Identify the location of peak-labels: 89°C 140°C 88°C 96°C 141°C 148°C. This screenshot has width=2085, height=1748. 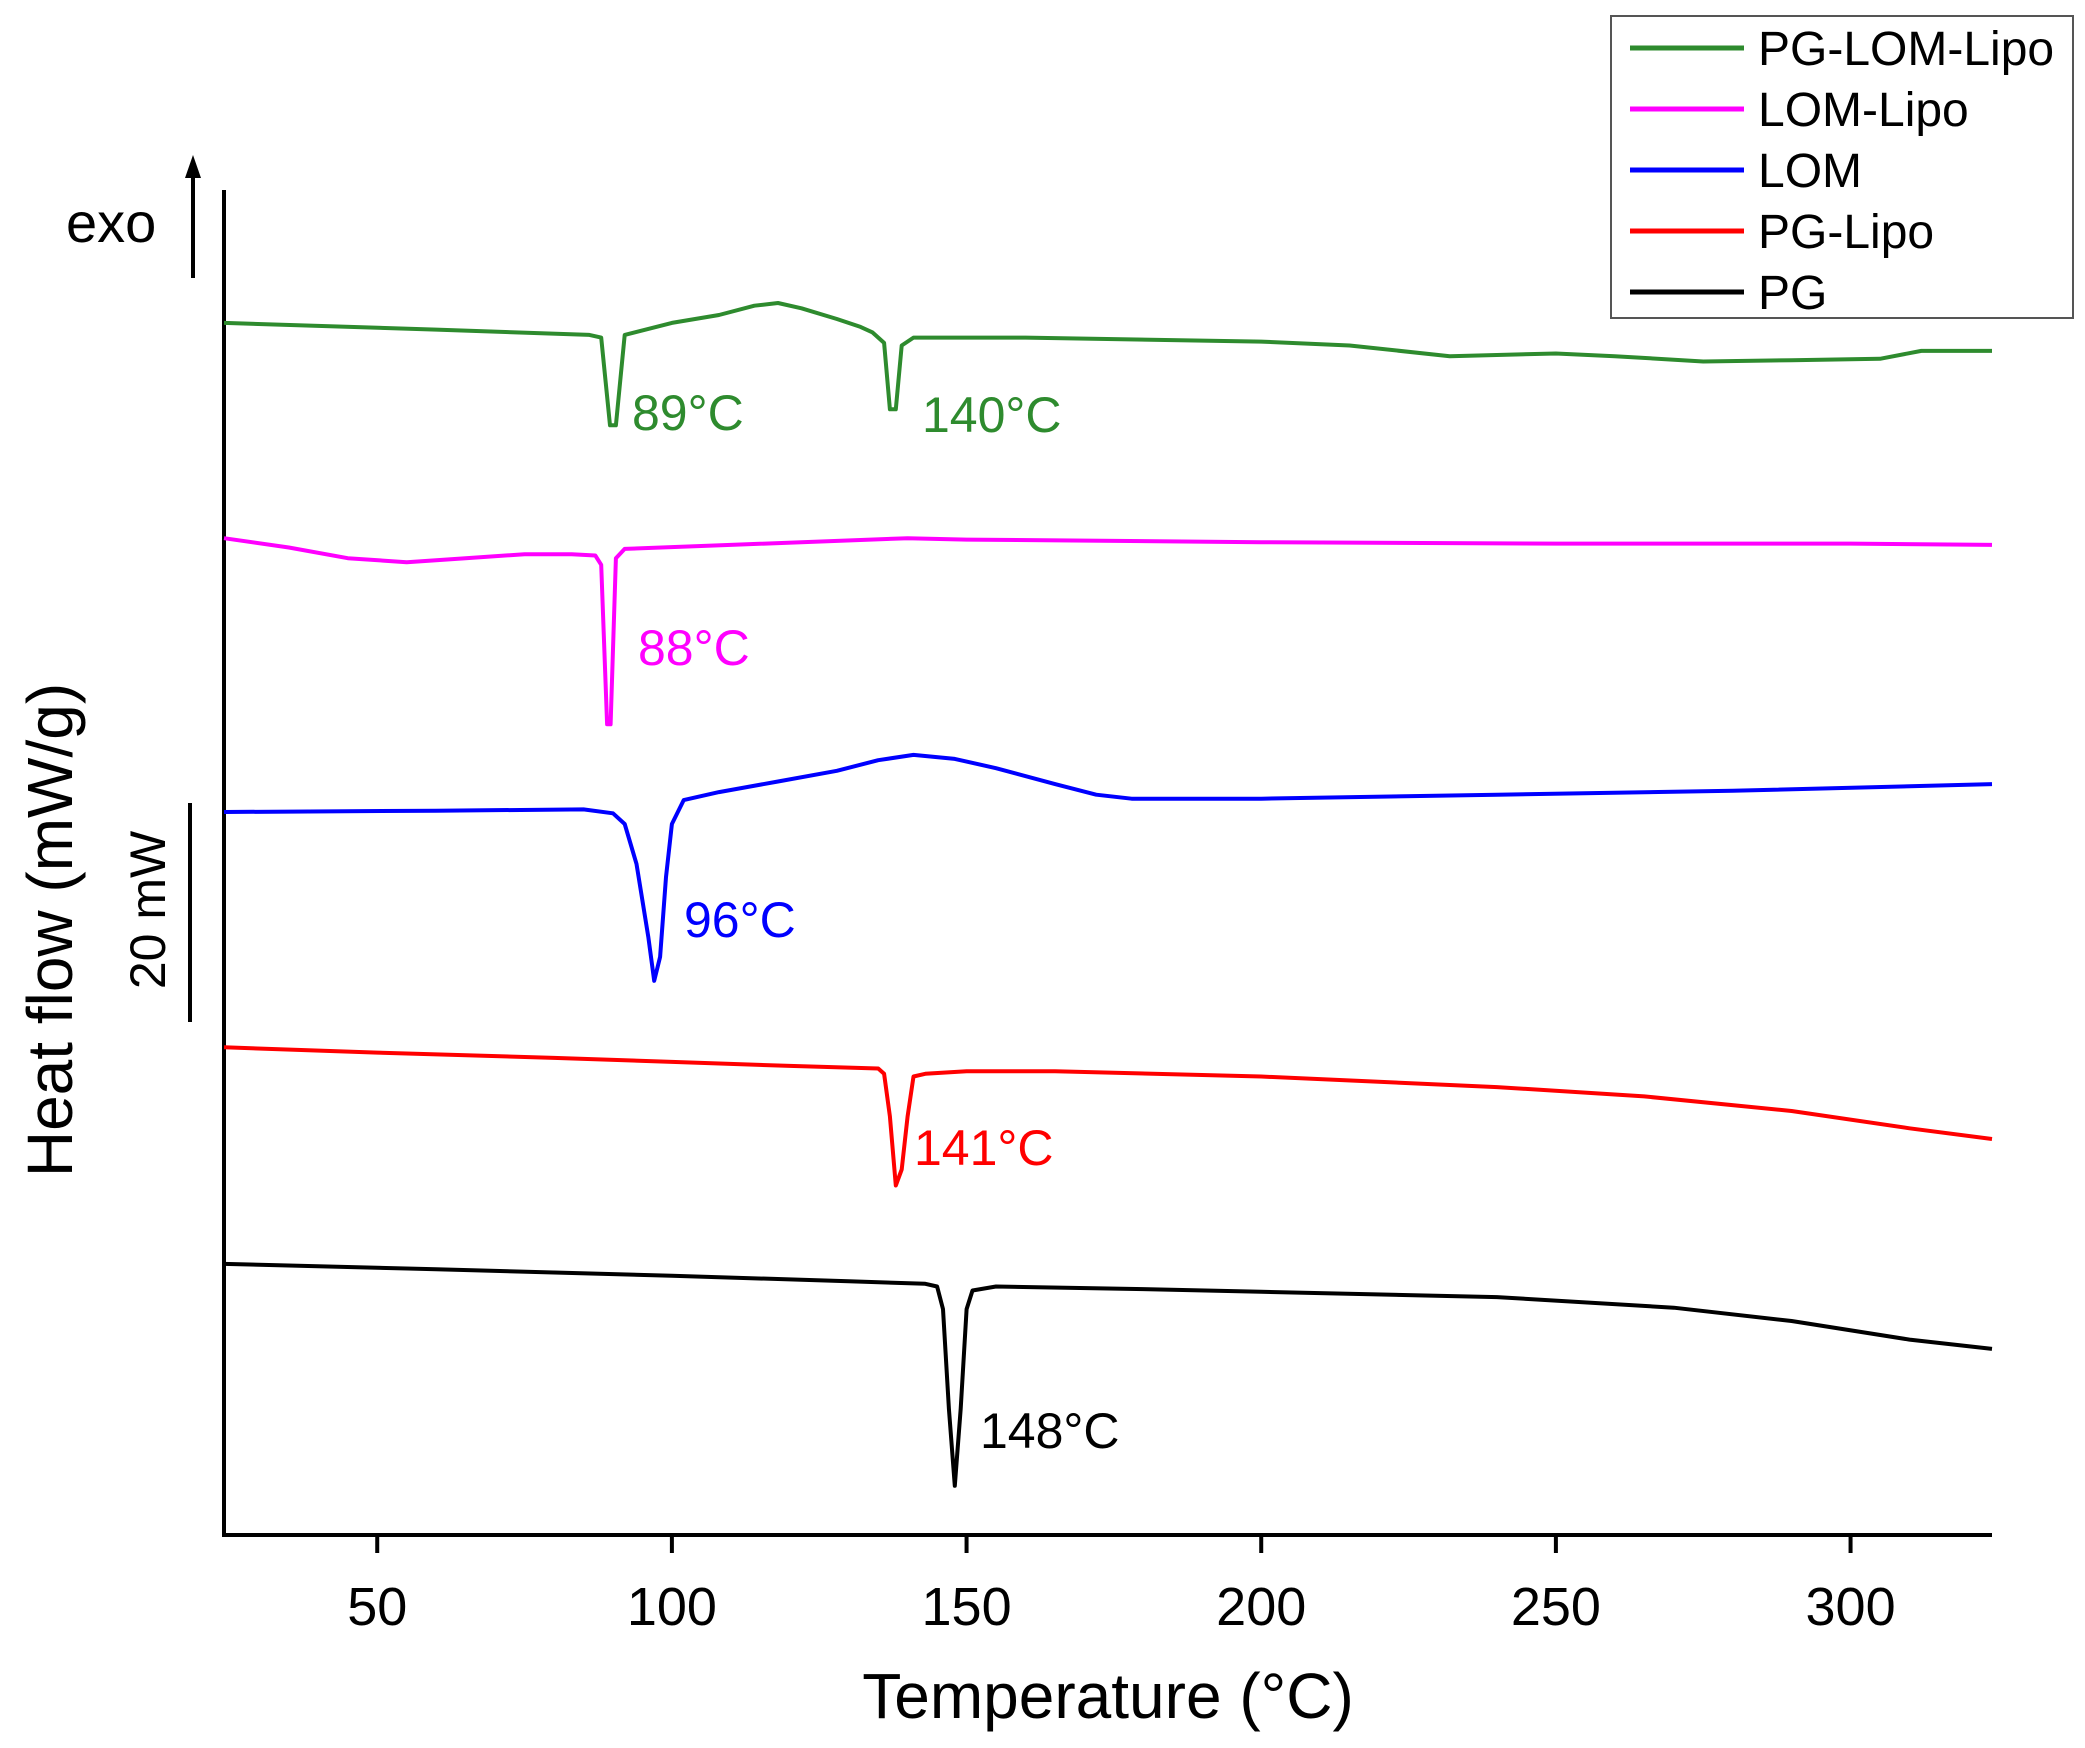
(876, 922).